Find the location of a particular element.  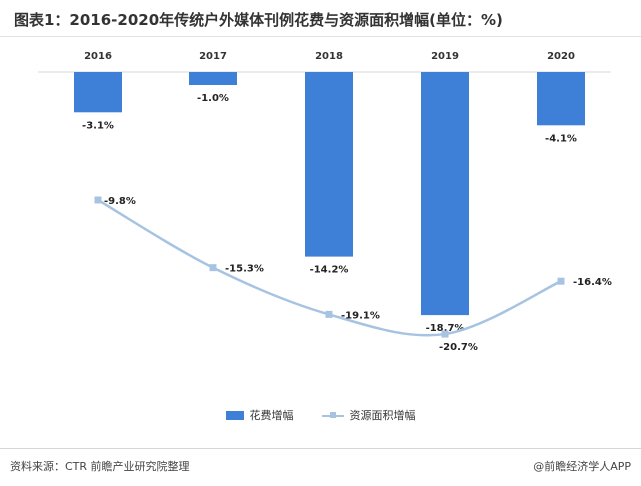

legend-swatch-bar is located at coordinates (234, 415).